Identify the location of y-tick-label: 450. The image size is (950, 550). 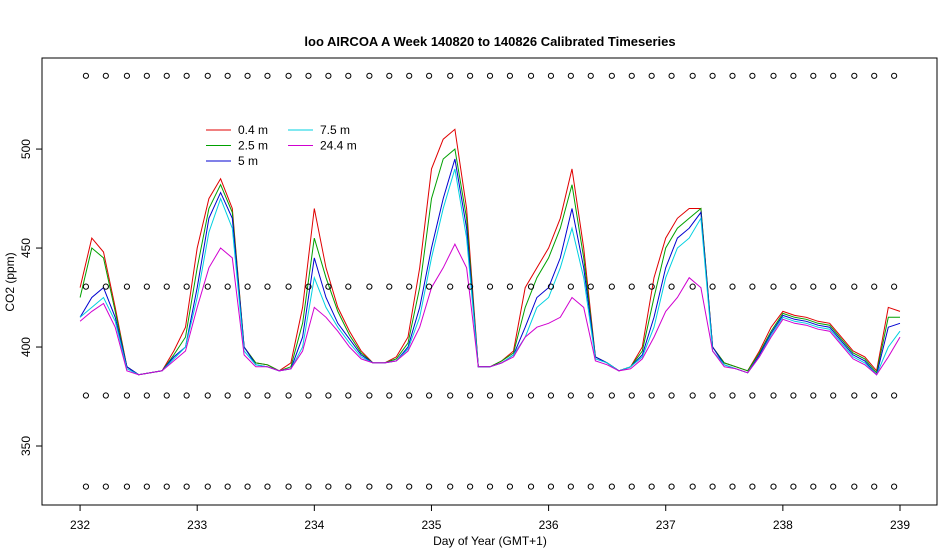
(26, 248).